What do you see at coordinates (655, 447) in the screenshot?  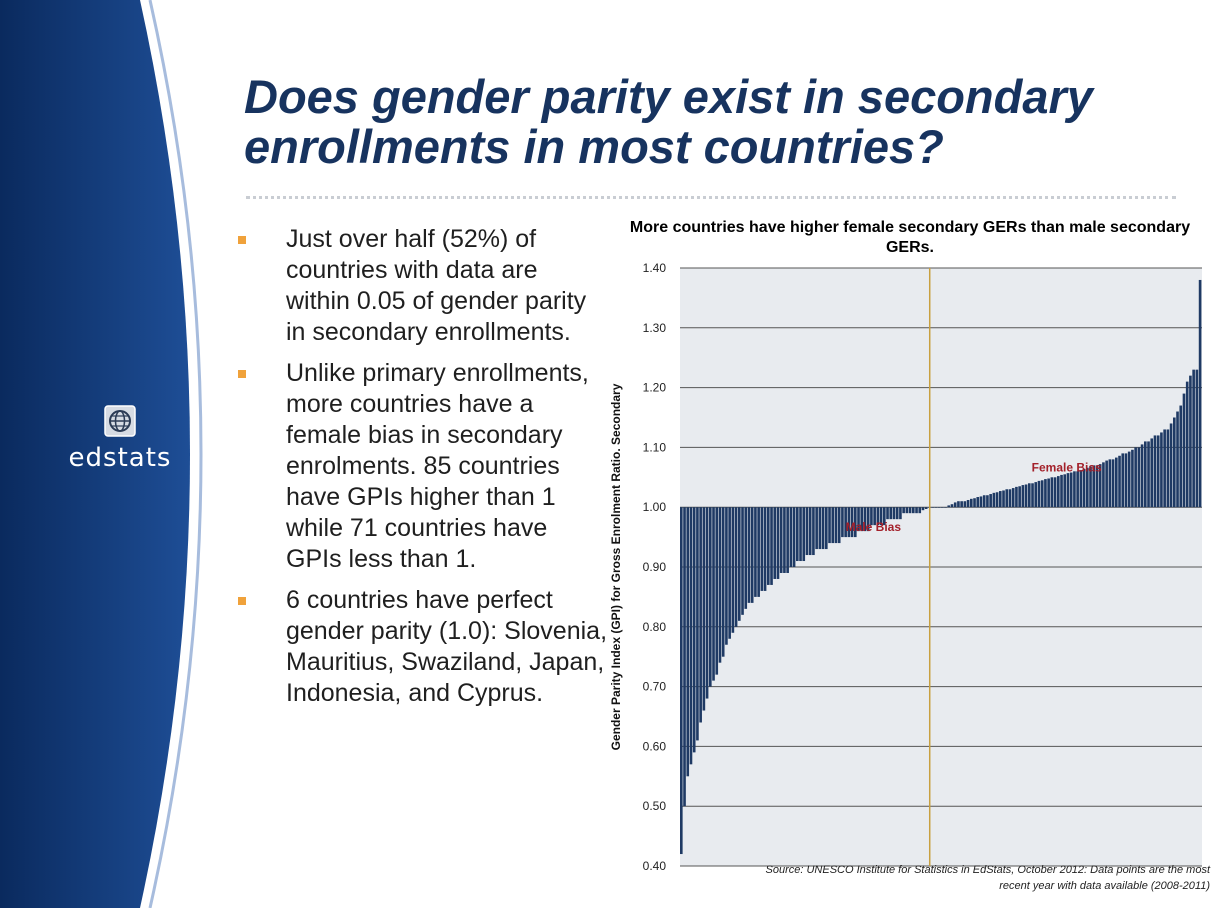 I see `y-tick-label: 1.10` at bounding box center [655, 447].